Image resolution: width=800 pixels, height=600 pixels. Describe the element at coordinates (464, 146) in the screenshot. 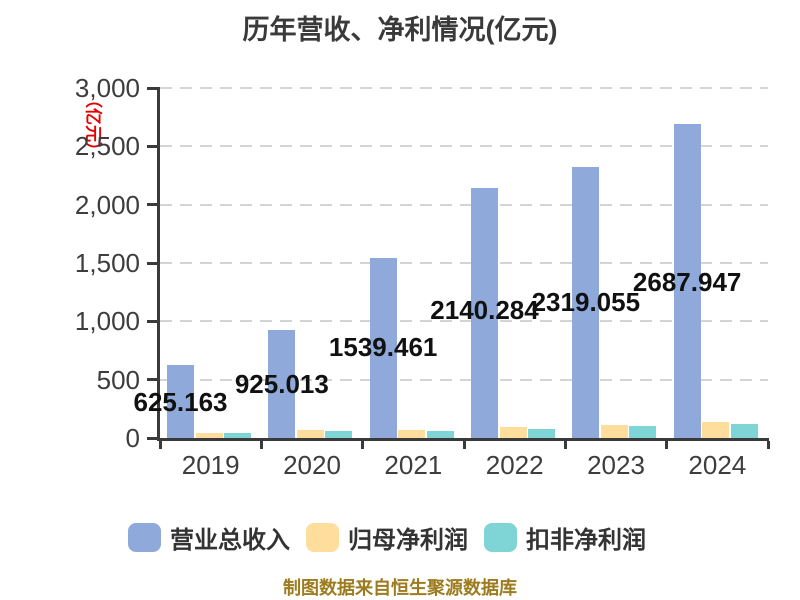

I see `y-gridline-2,500` at that location.